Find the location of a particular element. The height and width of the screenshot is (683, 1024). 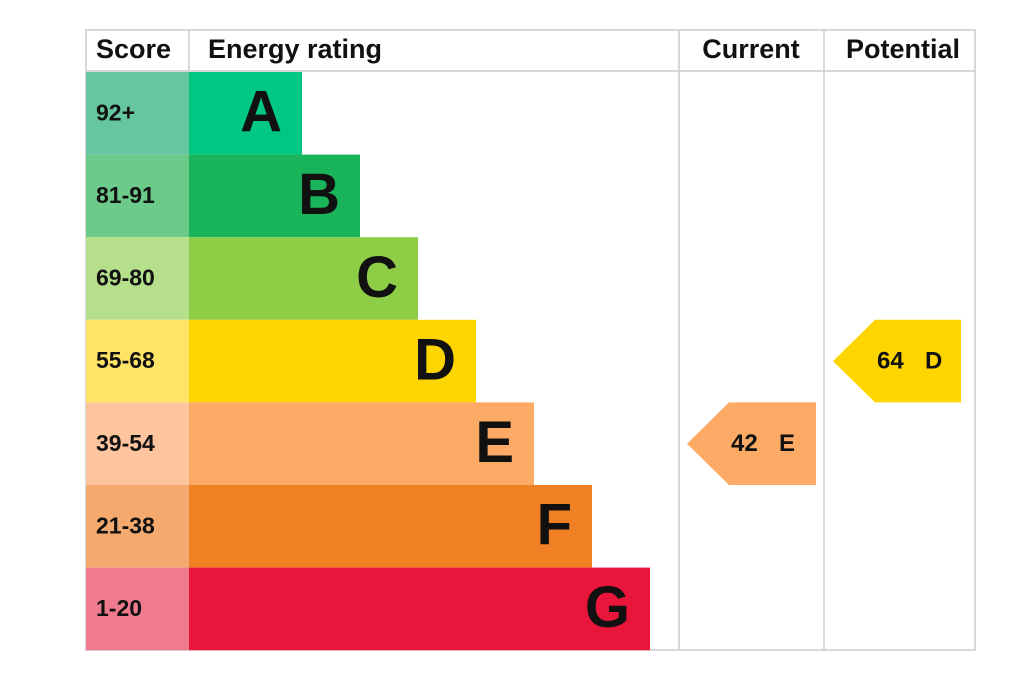

rating-letter: D is located at coordinates (435, 359).